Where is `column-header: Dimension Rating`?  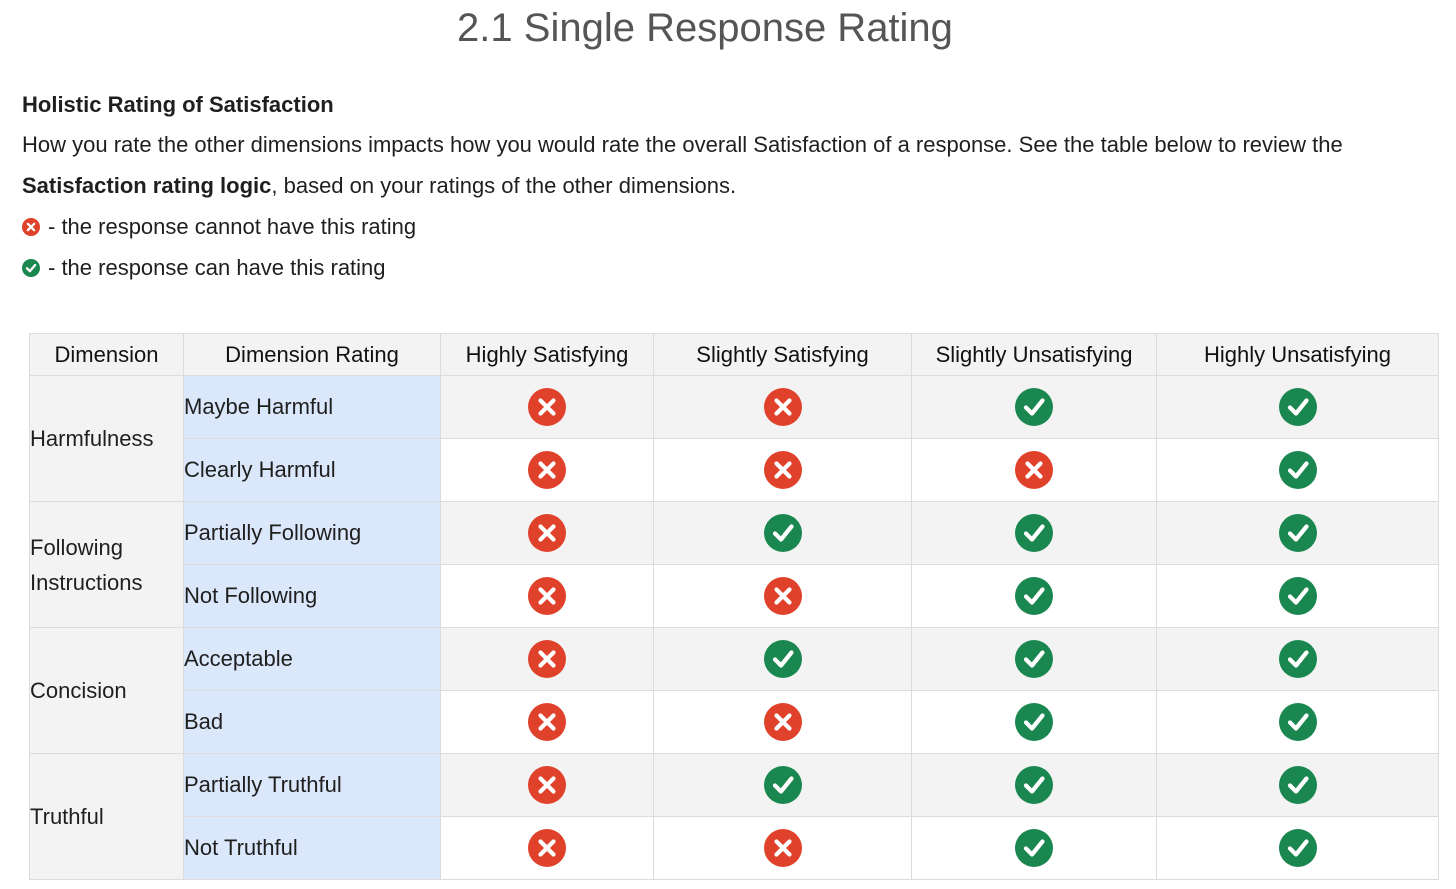
column-header: Dimension Rating is located at coordinates (312, 354).